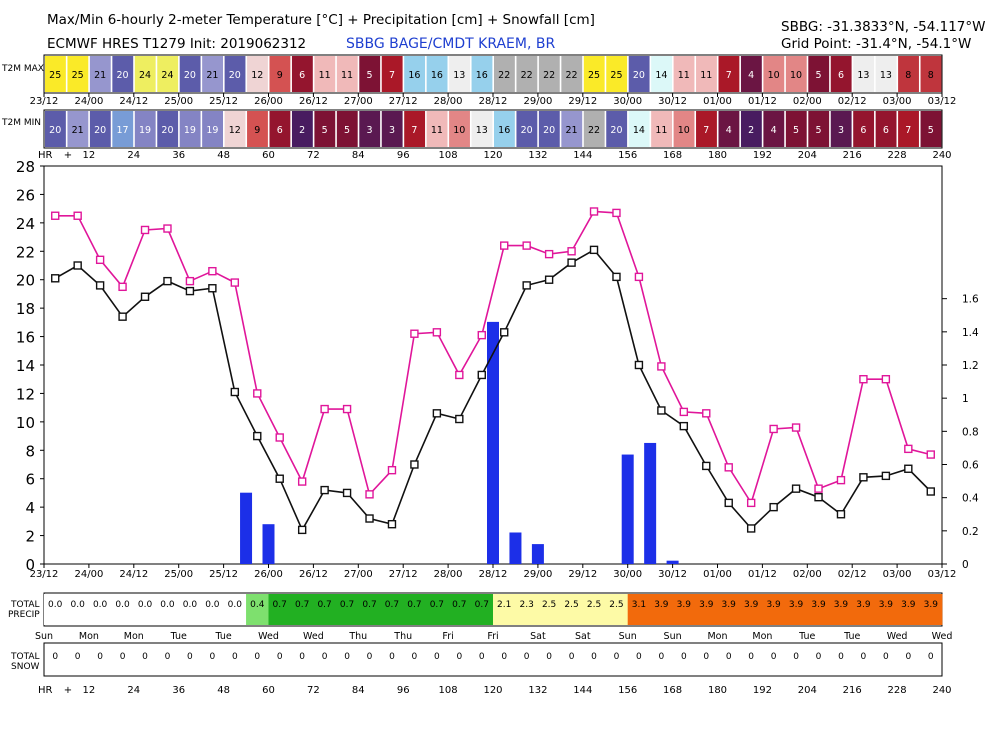  Describe the element at coordinates (25, 667) in the screenshot. I see `snow-label-2: SNOW` at that location.